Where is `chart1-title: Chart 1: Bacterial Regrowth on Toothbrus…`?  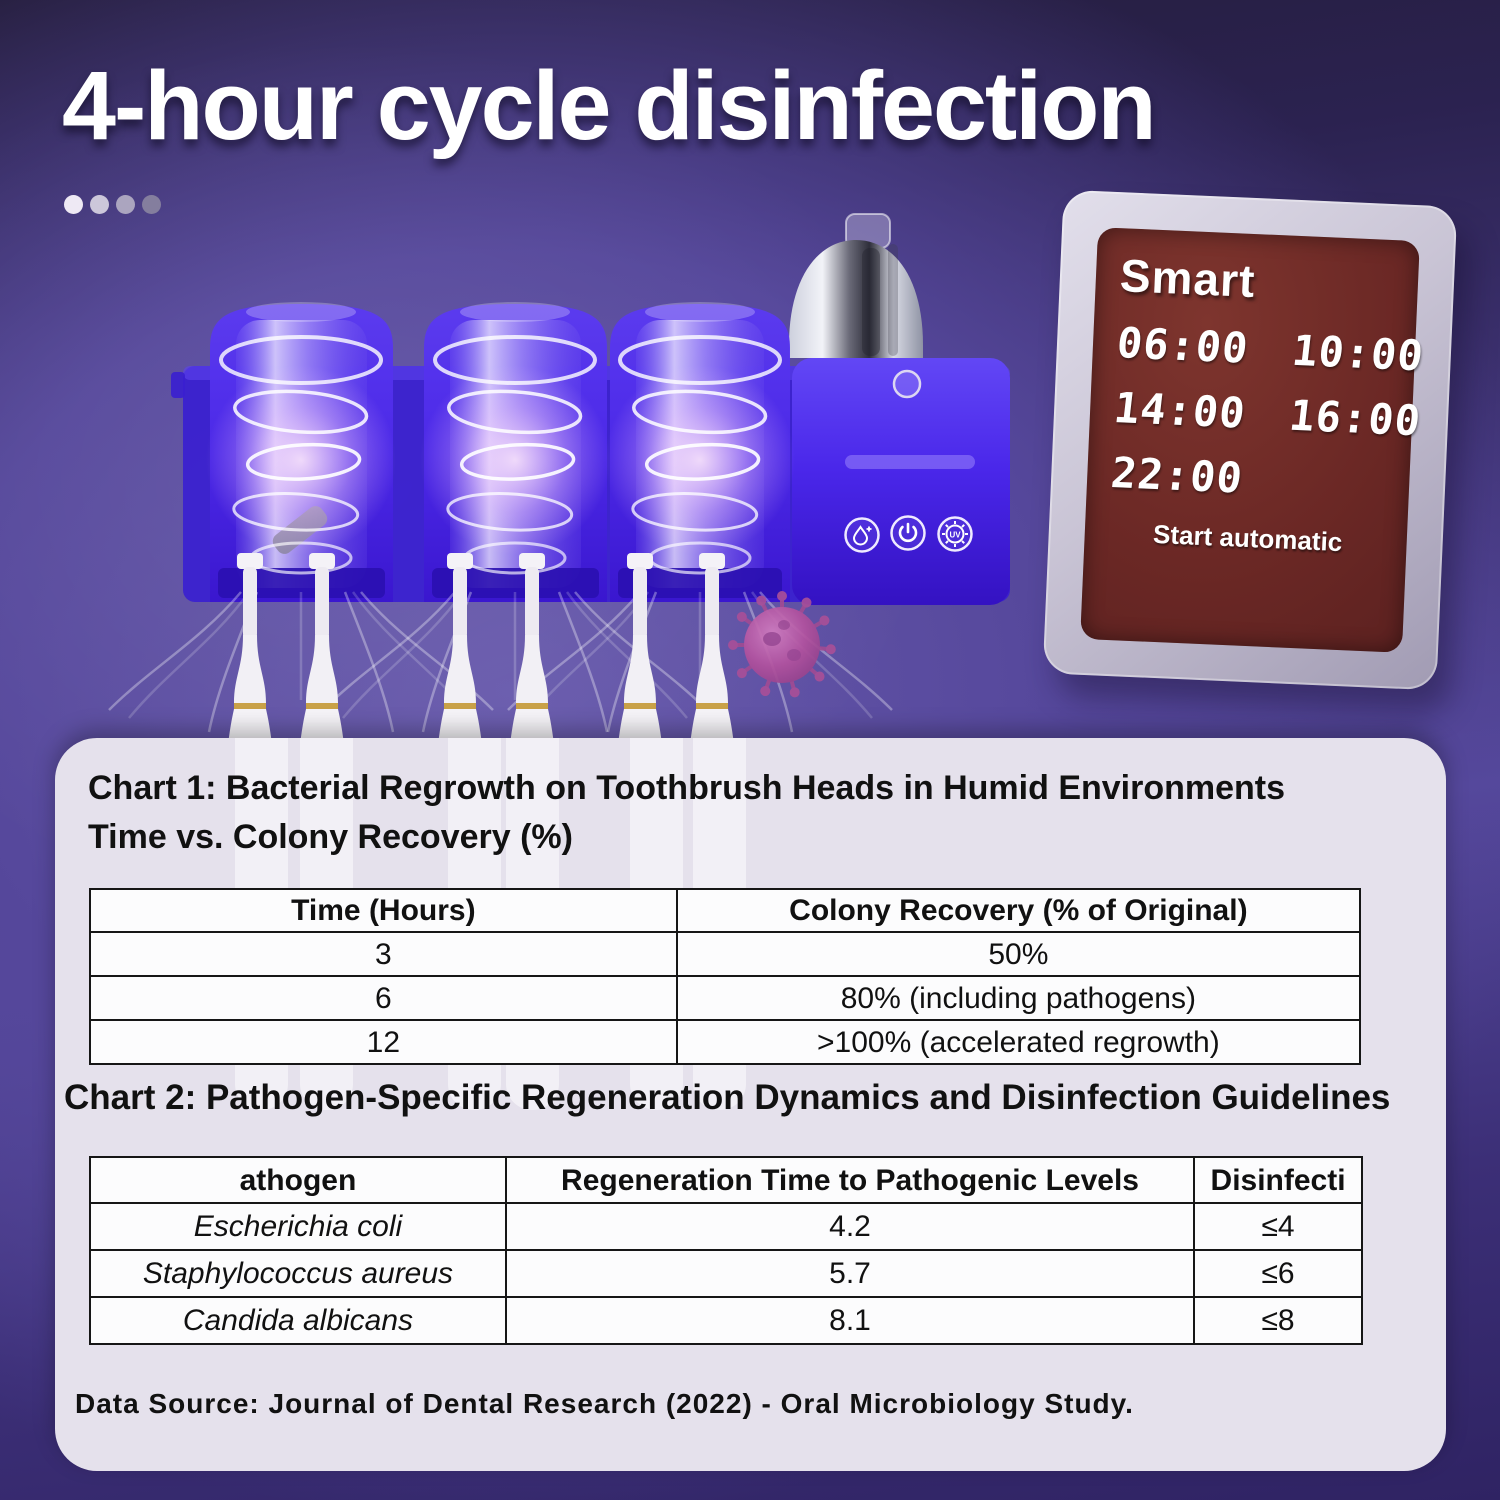 chart1-title: Chart 1: Bacterial Regrowth on Toothbrus… is located at coordinates (686, 813).